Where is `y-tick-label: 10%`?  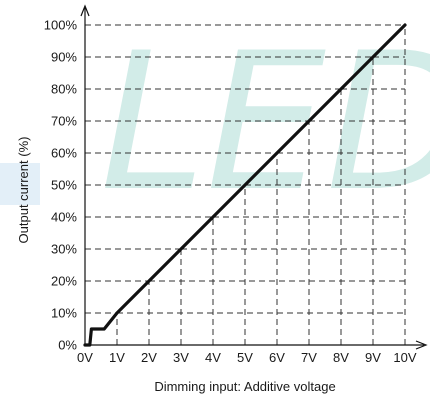
y-tick-label: 10% is located at coordinates (64, 313).